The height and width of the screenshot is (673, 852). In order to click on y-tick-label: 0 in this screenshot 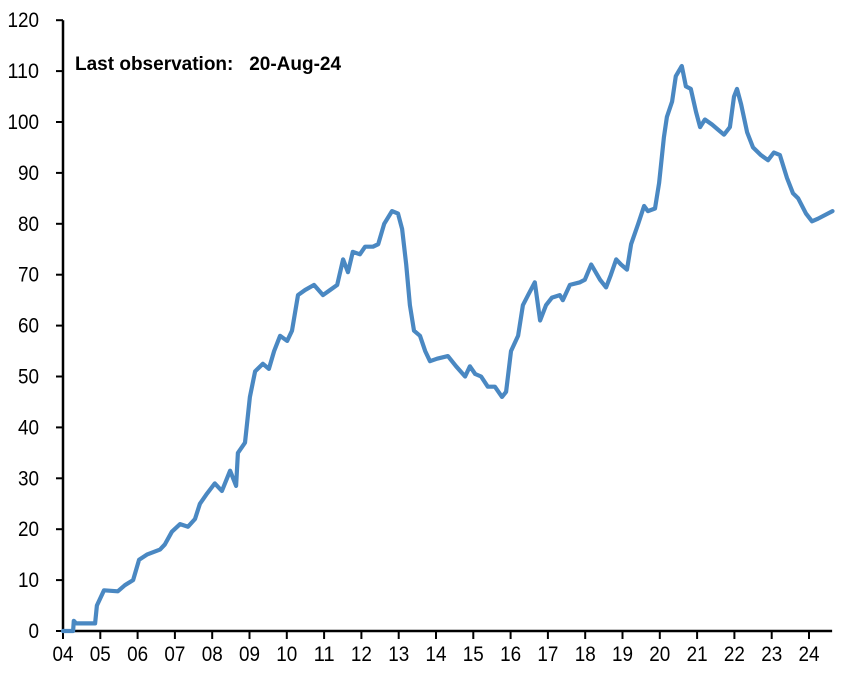, I will do `click(34, 631)`.